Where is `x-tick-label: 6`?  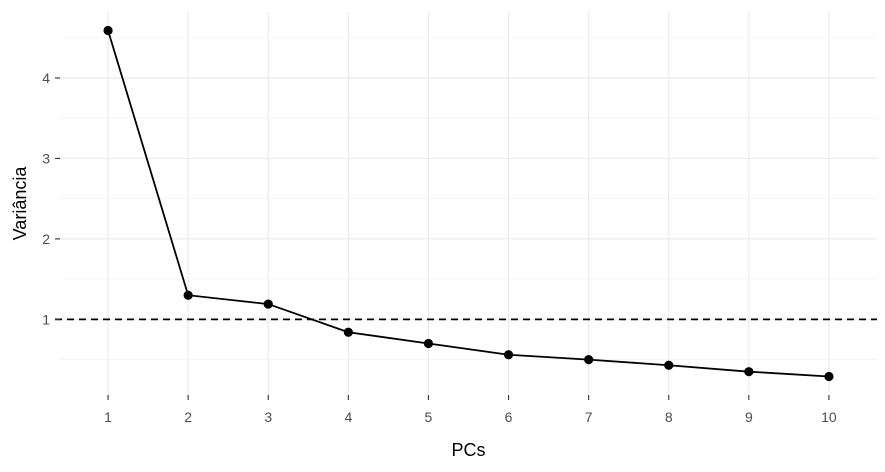
x-tick-label: 6 is located at coordinates (509, 417).